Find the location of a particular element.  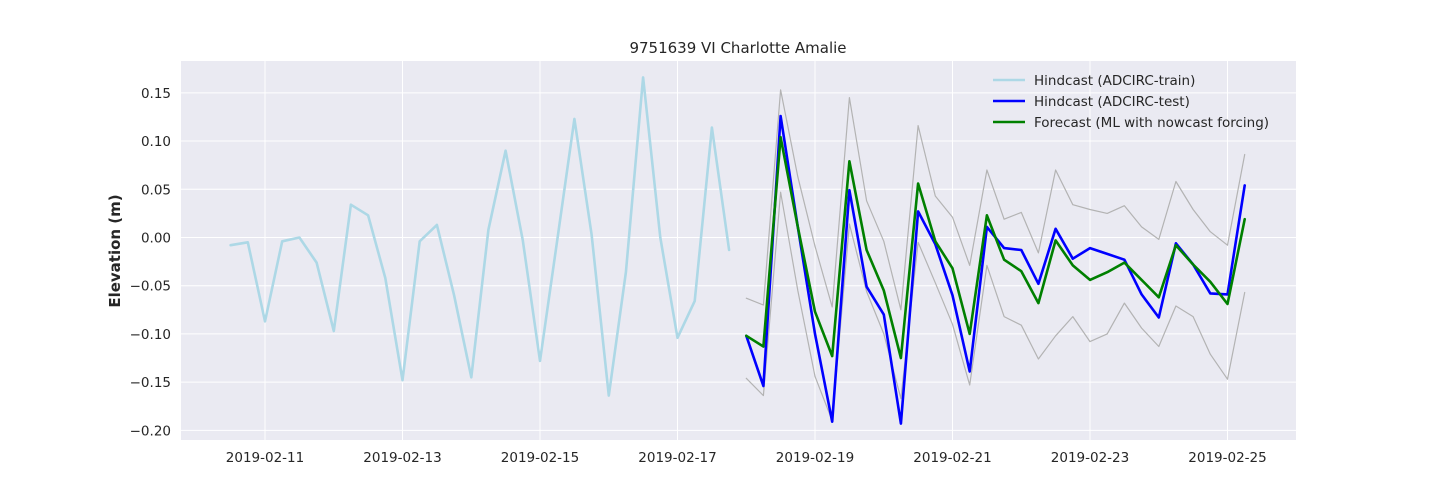

y-tick-label: 0.10 is located at coordinates (156, 142).